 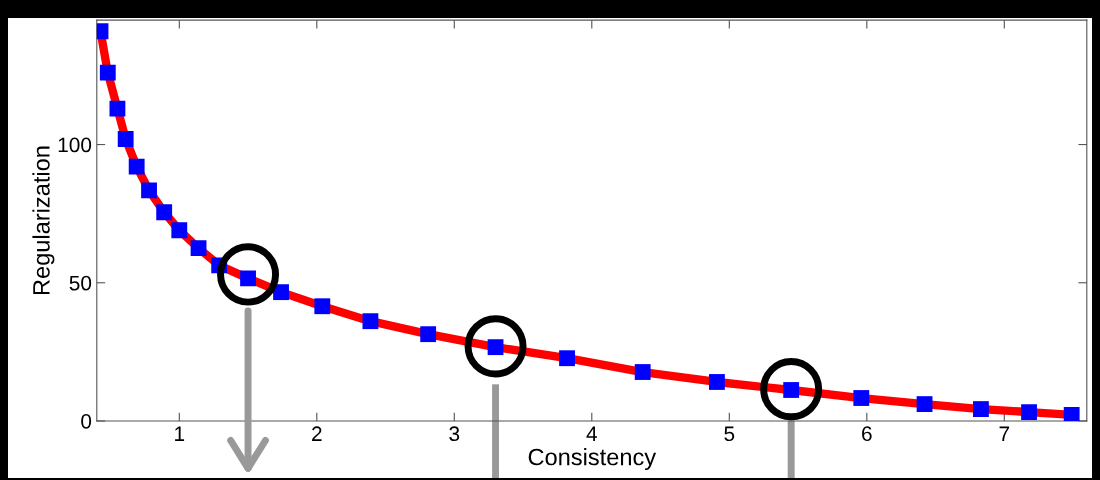 I want to click on x-tick-label: 7, so click(x=1004, y=433).